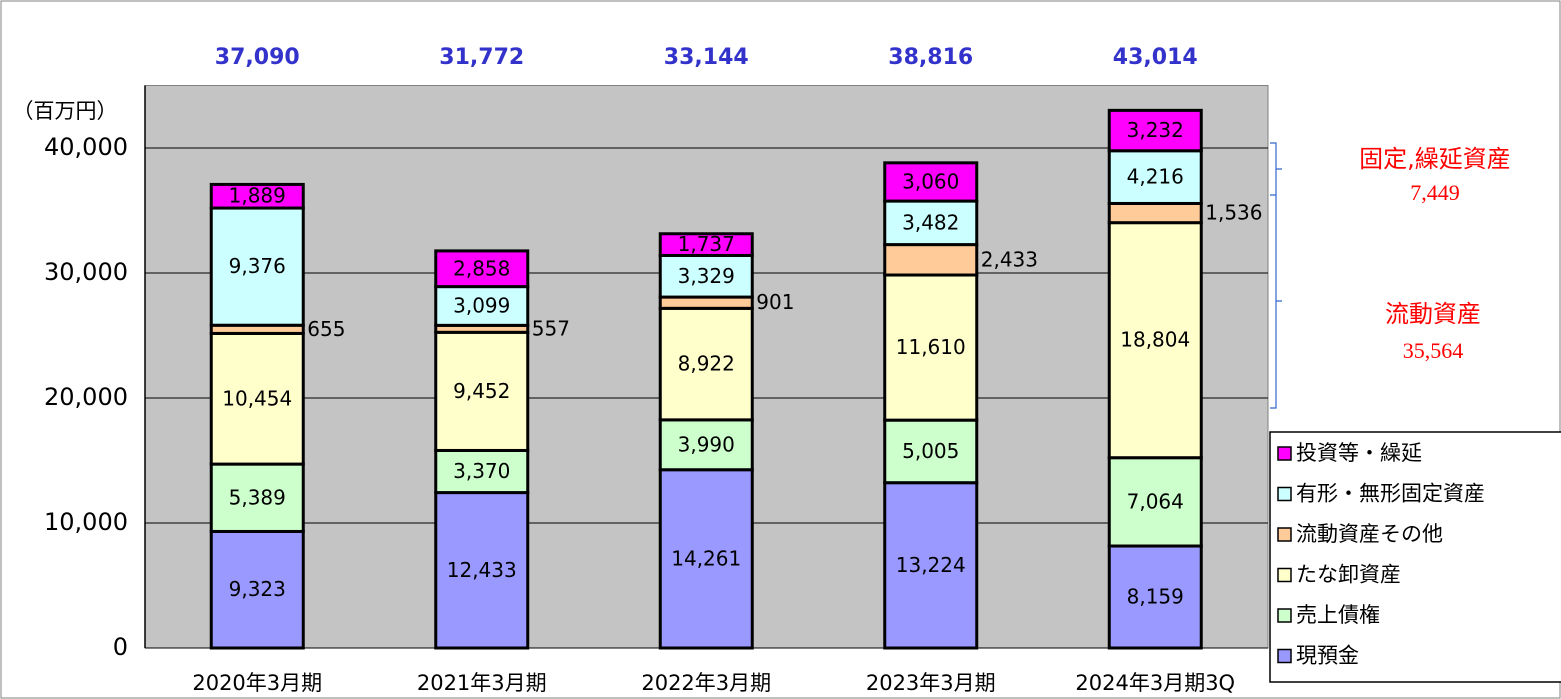 This screenshot has width=1561, height=699. Describe the element at coordinates (1338, 615) in the screenshot. I see `legend-label: 売上債権` at that location.